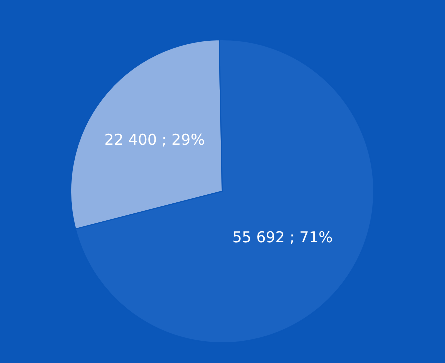  Describe the element at coordinates (155, 140) in the screenshot. I see `data-label: 22 400 ; 29%` at that location.